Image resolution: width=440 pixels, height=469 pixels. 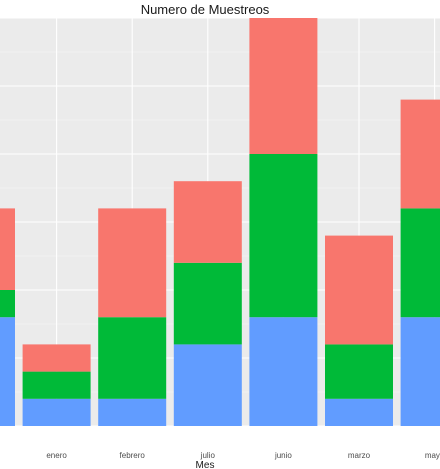 What do you see at coordinates (56, 455) in the screenshot?
I see `x-tick-label: enero` at bounding box center [56, 455].